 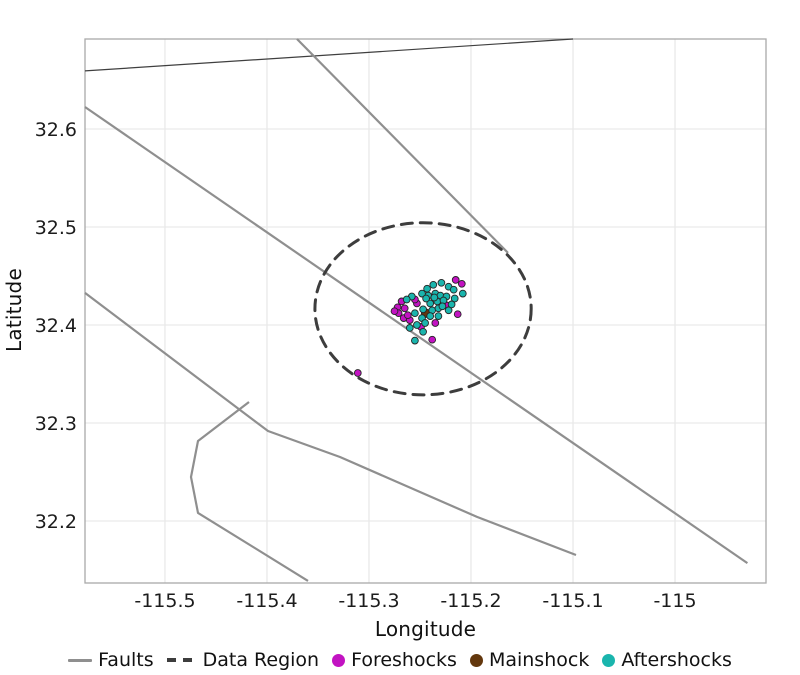 What do you see at coordinates (14, 310) in the screenshot?
I see `y-axis-label: Latitude` at bounding box center [14, 310].